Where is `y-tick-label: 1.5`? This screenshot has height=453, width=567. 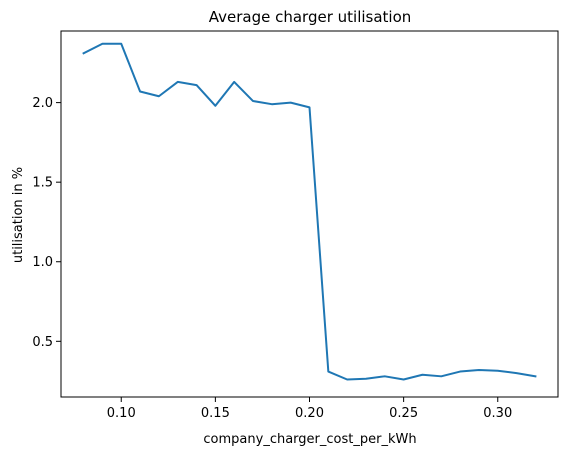
y-tick-label: 1.5 is located at coordinates (42, 183).